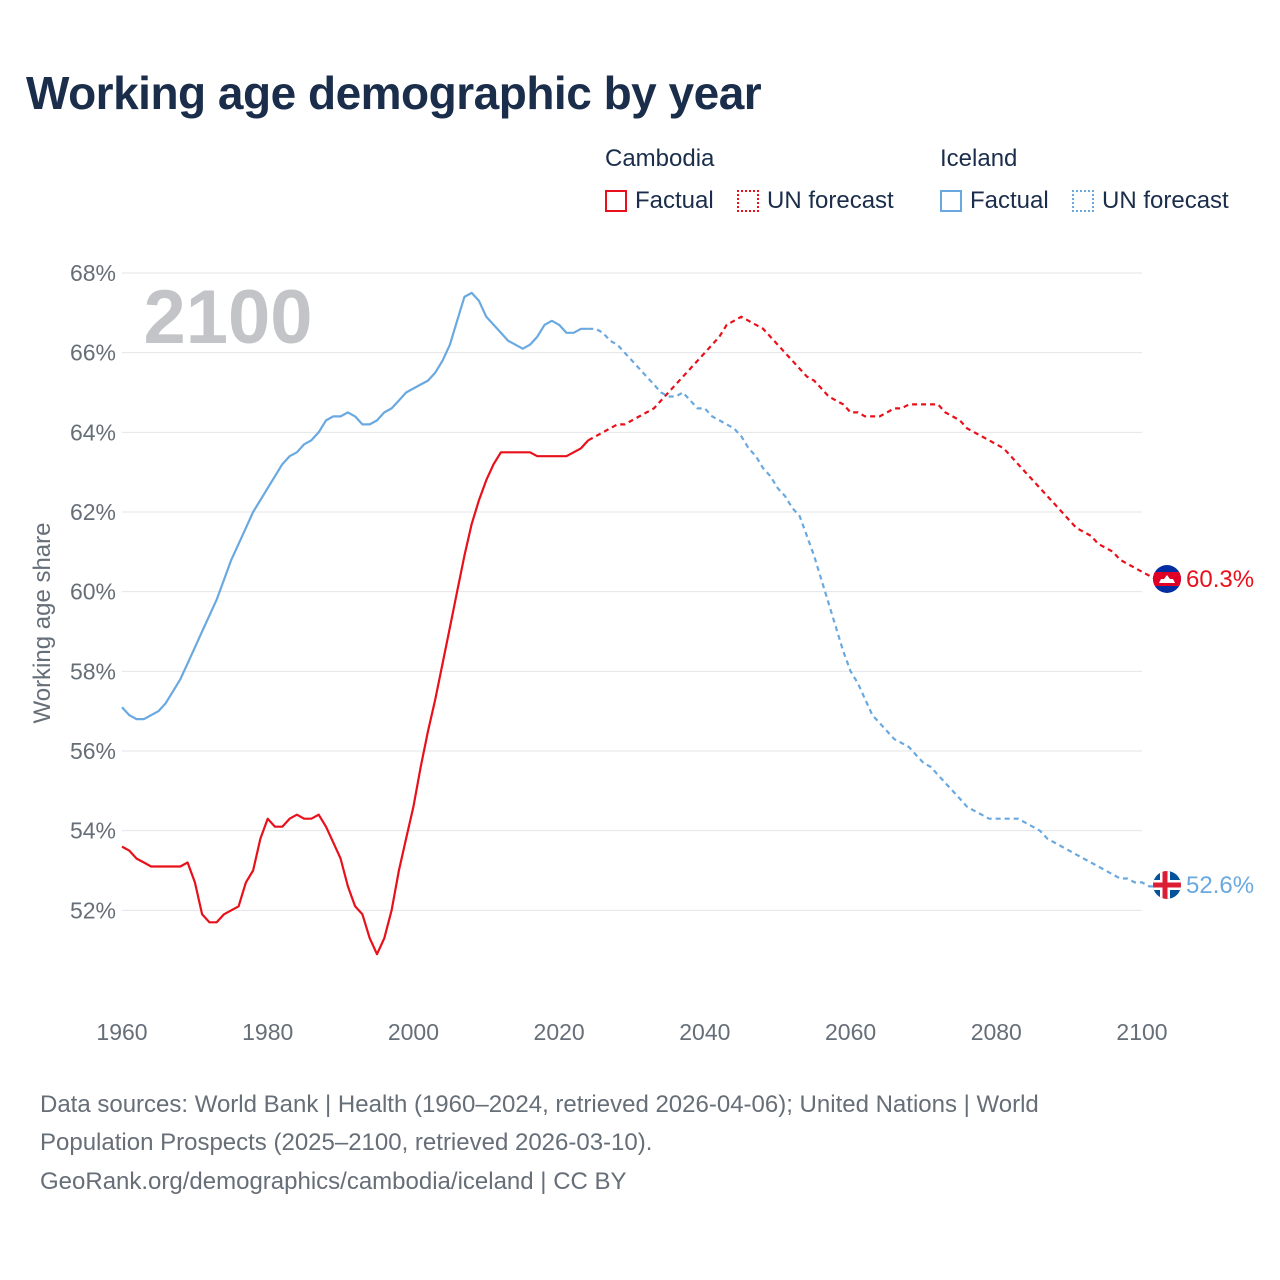  What do you see at coordinates (413, 1032) in the screenshot?
I see `x-tick-label: 2000` at bounding box center [413, 1032].